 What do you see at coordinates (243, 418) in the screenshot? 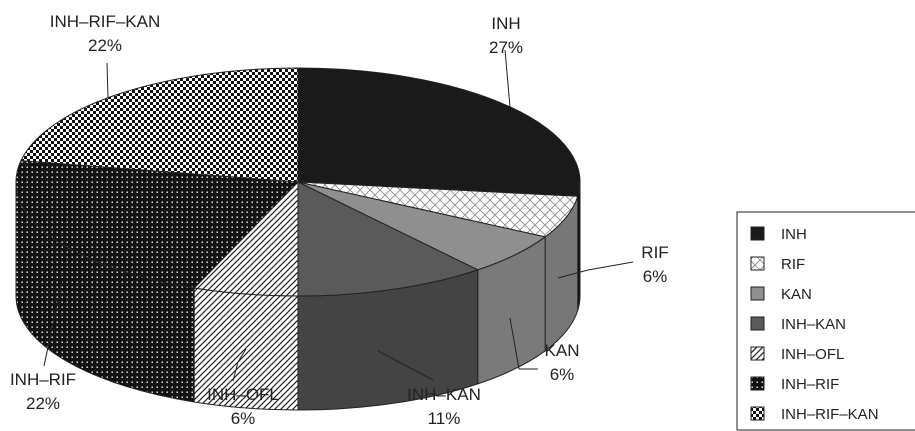
I see `slice-value-inh-ofl: 6%` at bounding box center [243, 418].